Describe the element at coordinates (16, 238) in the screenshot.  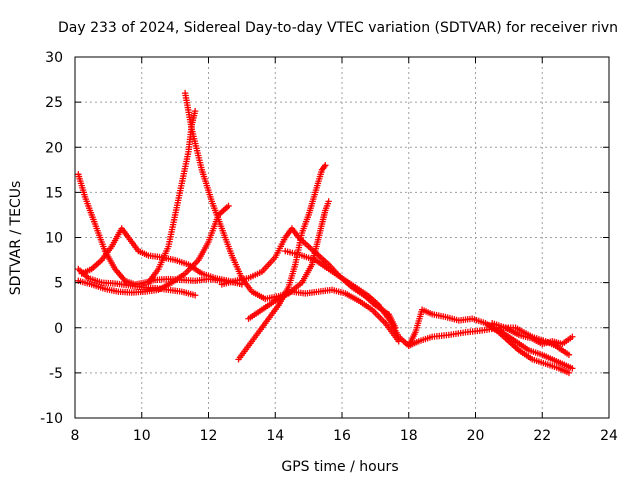
I see `y-axis-label: SDTVAR / TECUs` at that location.